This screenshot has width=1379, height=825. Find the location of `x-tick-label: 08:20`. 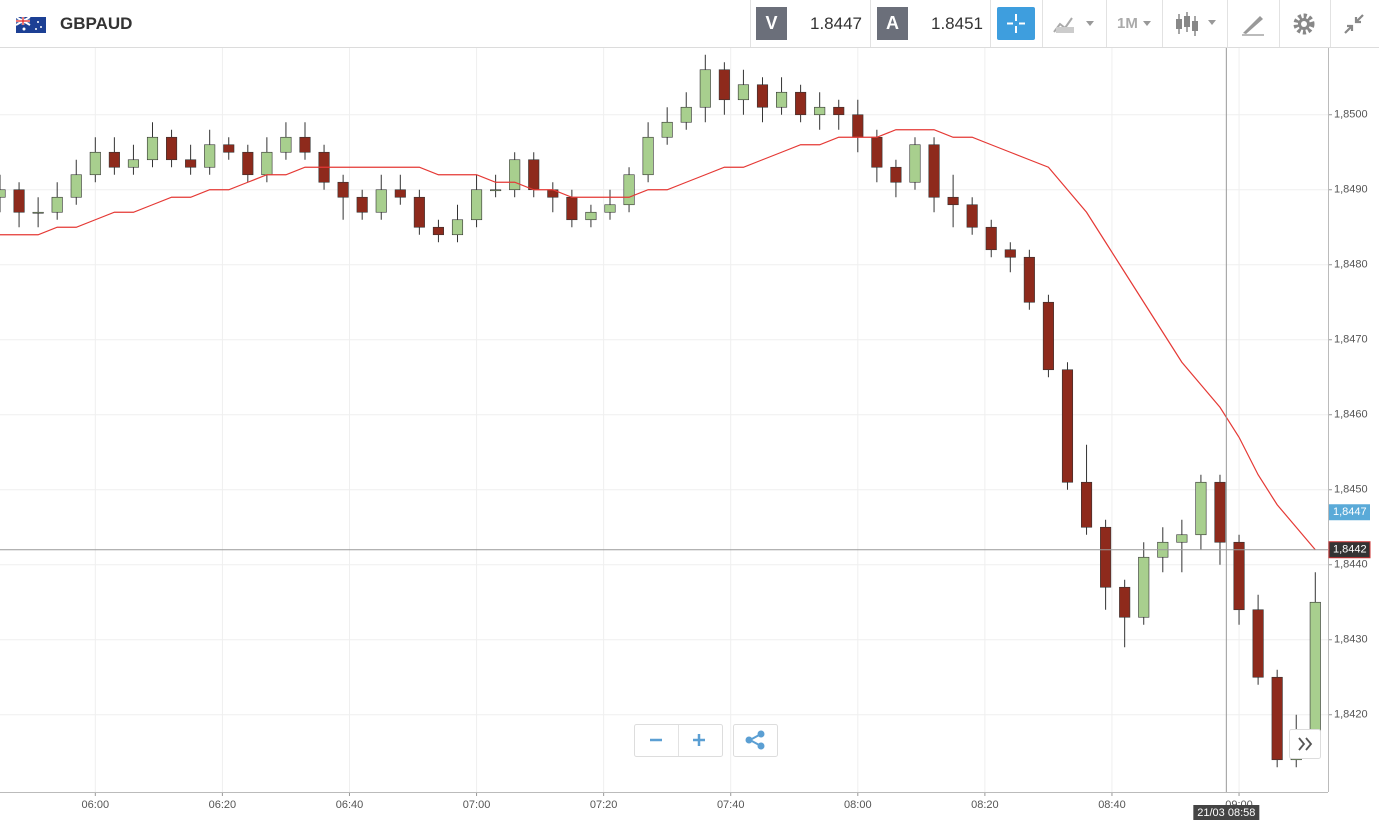

x-tick-label: 08:20 is located at coordinates (985, 805).